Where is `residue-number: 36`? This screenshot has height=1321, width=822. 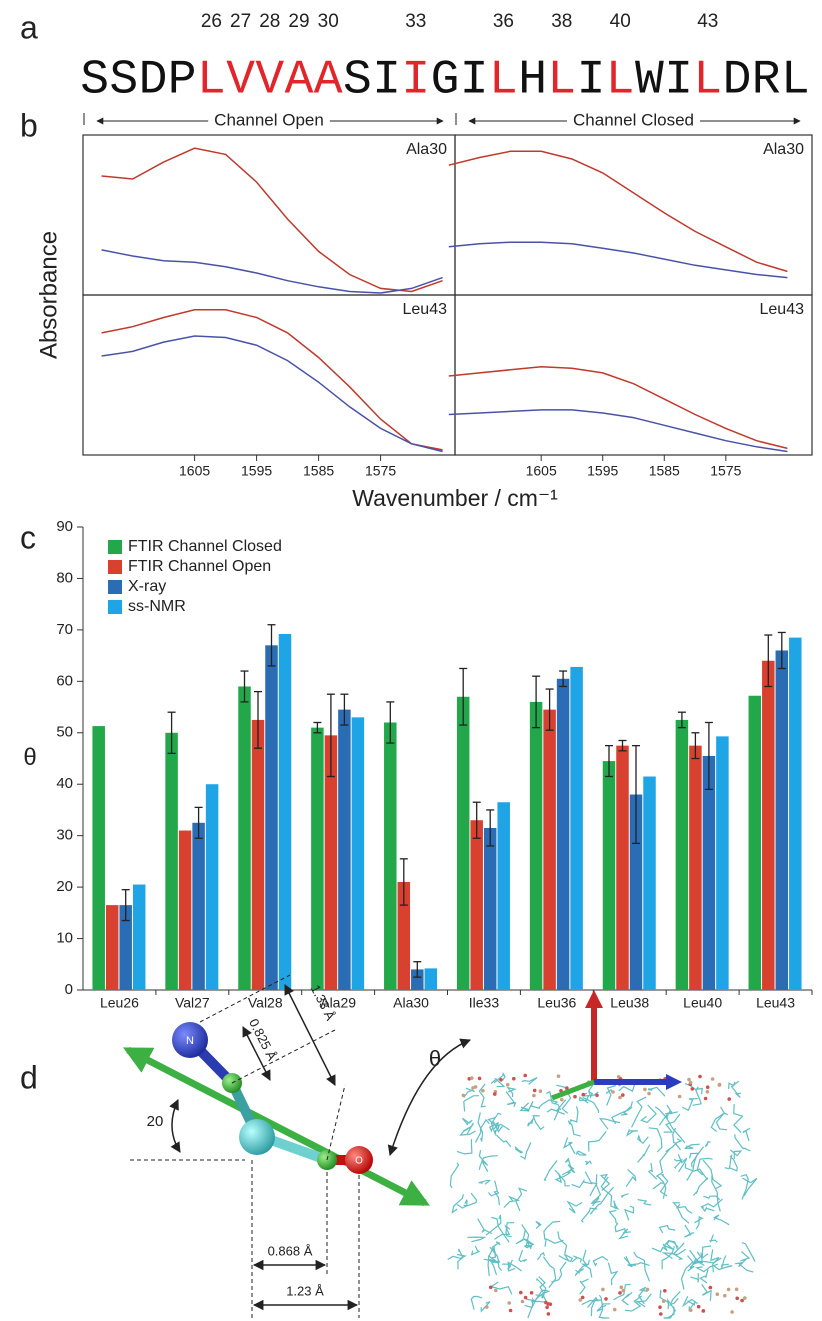 residue-number: 36 is located at coordinates (503, 21).